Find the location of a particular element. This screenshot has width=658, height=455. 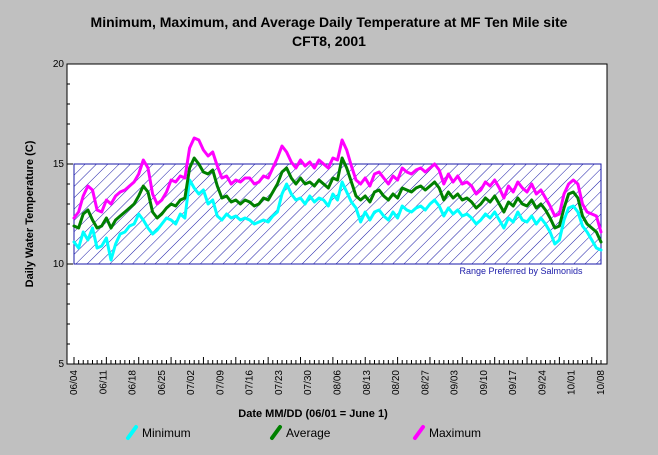

x-tick-label: 06/18 is located at coordinates (133, 382).